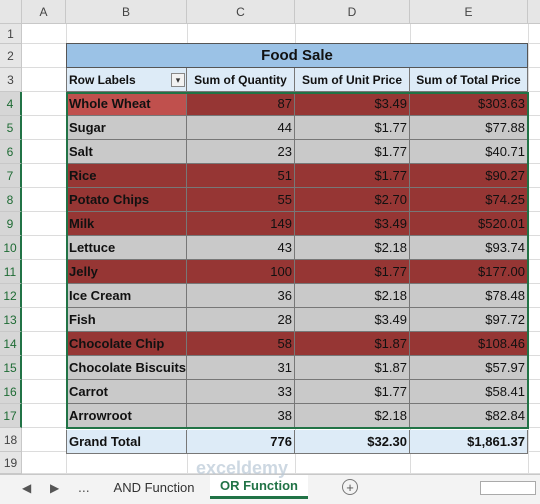 The width and height of the screenshot is (540, 504). What do you see at coordinates (11, 296) in the screenshot?
I see `row-header-12: 12` at bounding box center [11, 296].